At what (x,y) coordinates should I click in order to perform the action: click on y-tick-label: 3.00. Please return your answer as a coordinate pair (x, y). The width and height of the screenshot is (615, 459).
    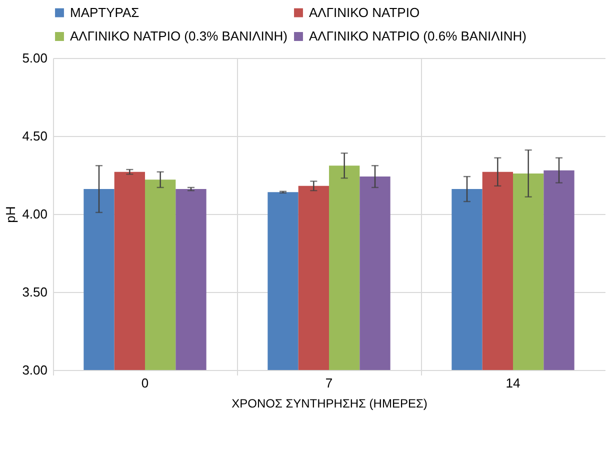
    Looking at the image, I should click on (35, 370).